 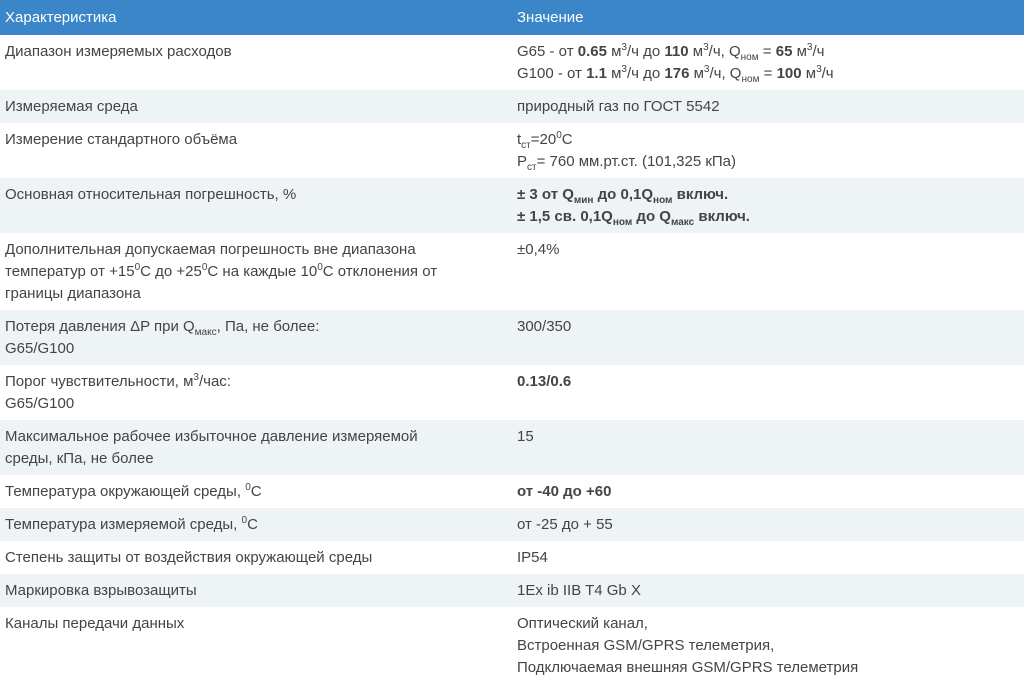 I want to click on cell-line: Измеряемая среда, so click(x=256, y=107).